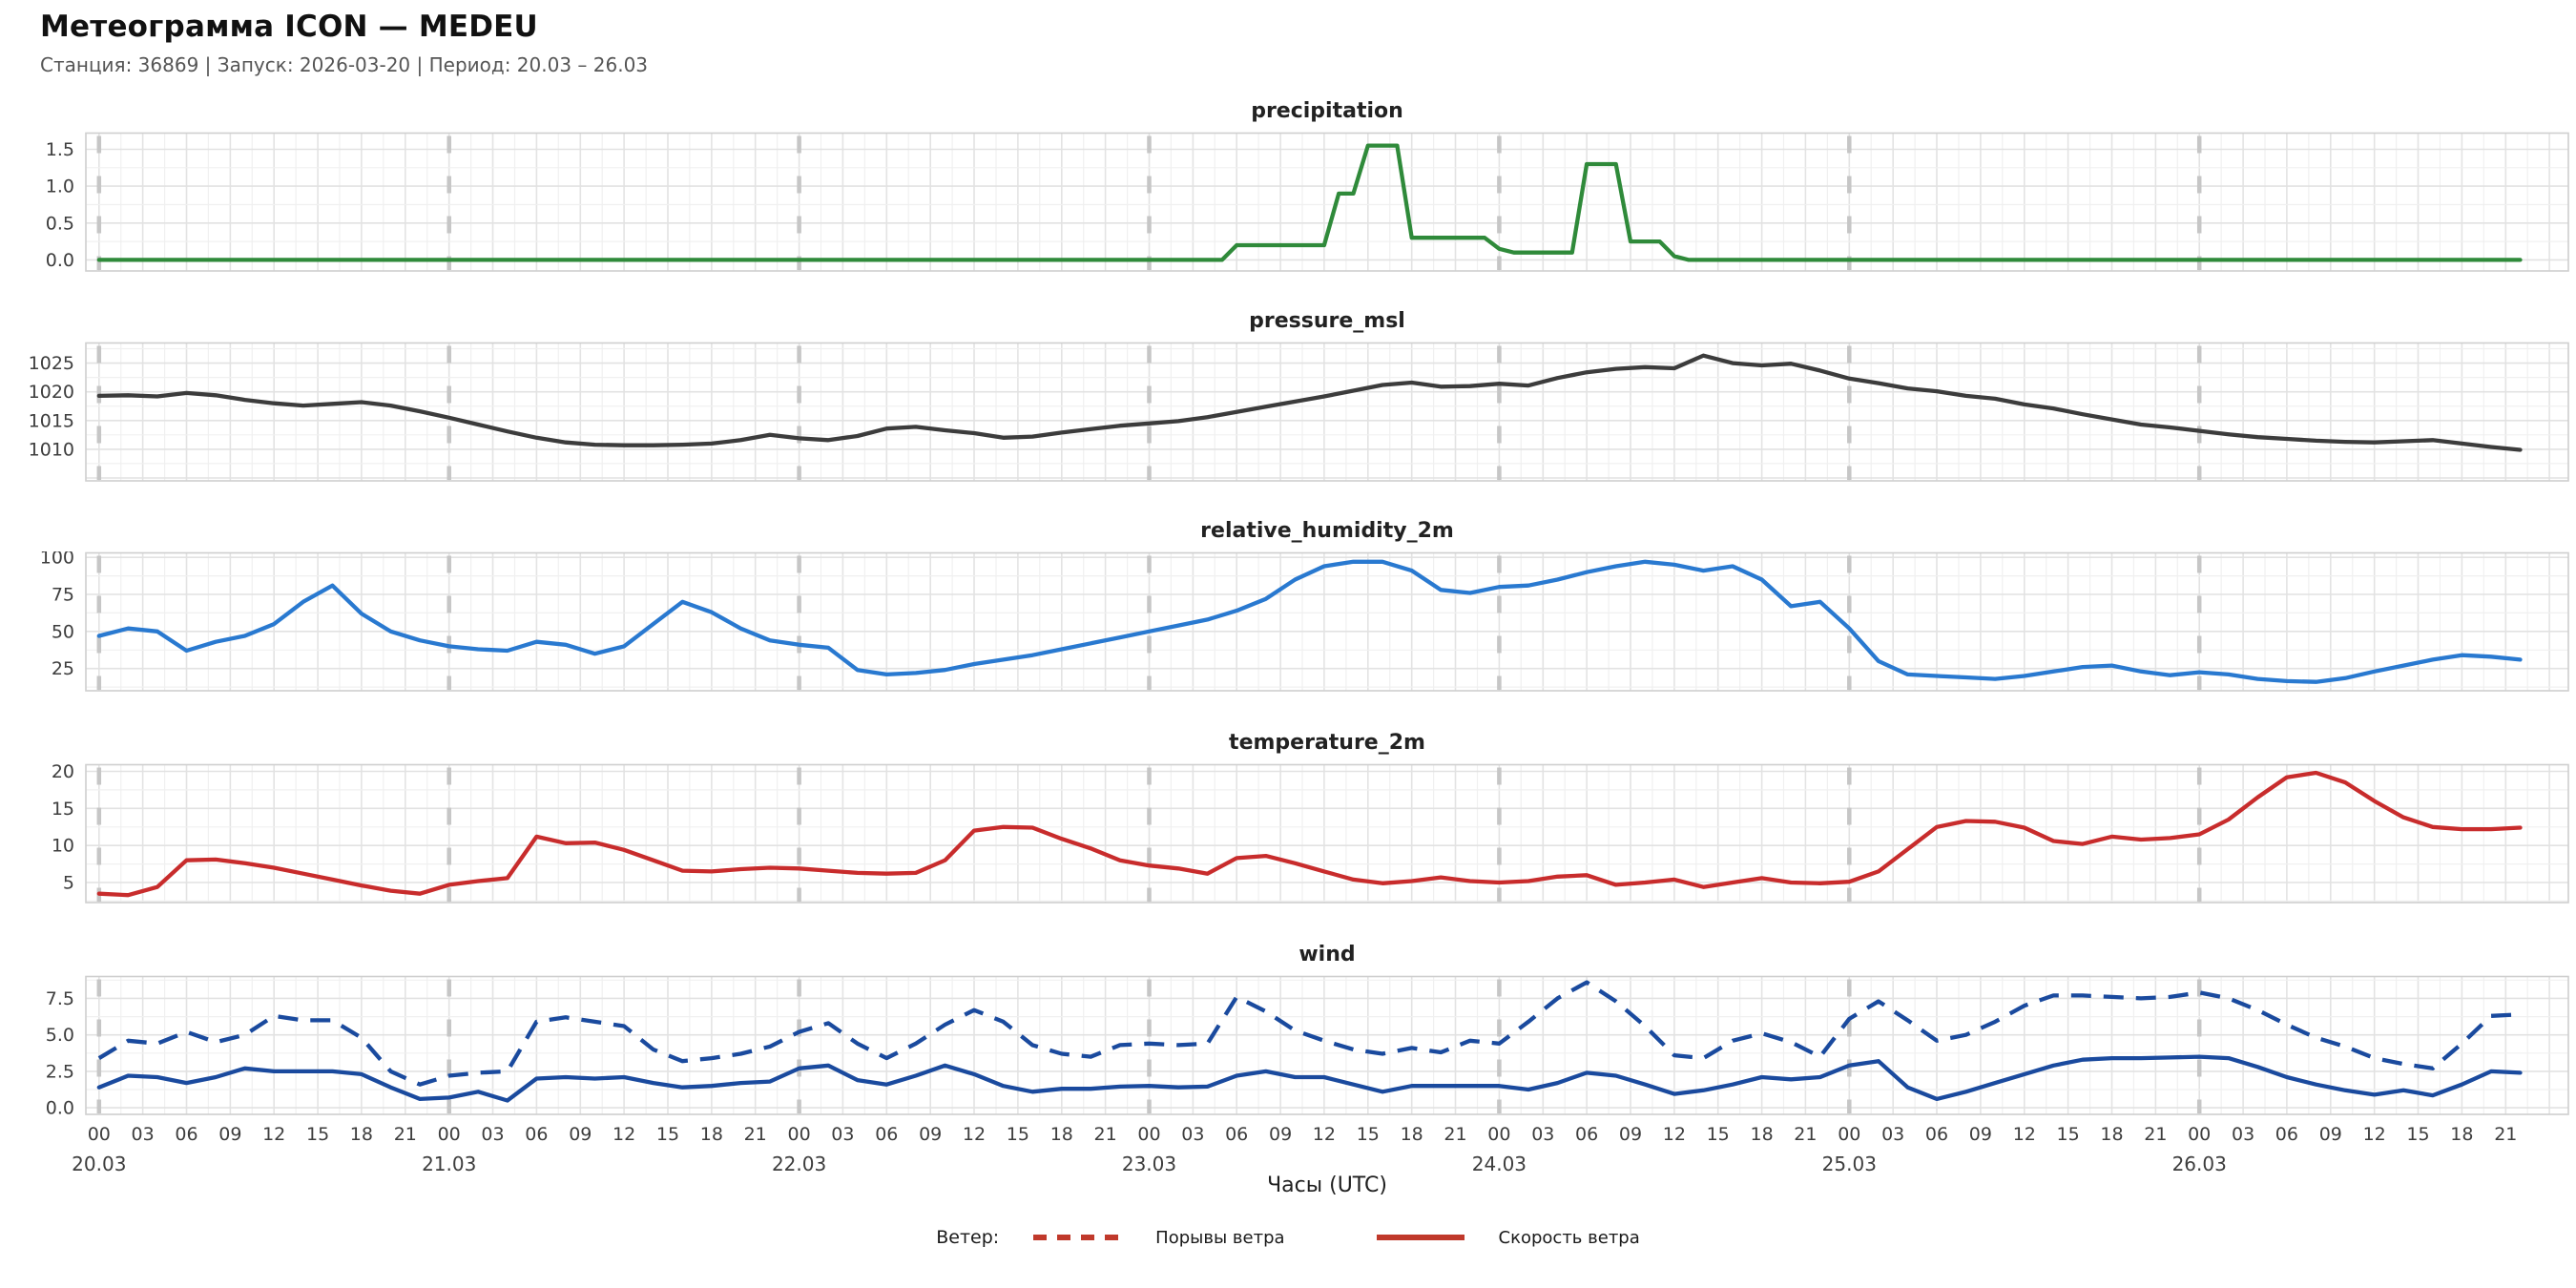  Describe the element at coordinates (1077, 1237) in the screenshot. I see `gusts-dashed-swatch-icon` at that location.